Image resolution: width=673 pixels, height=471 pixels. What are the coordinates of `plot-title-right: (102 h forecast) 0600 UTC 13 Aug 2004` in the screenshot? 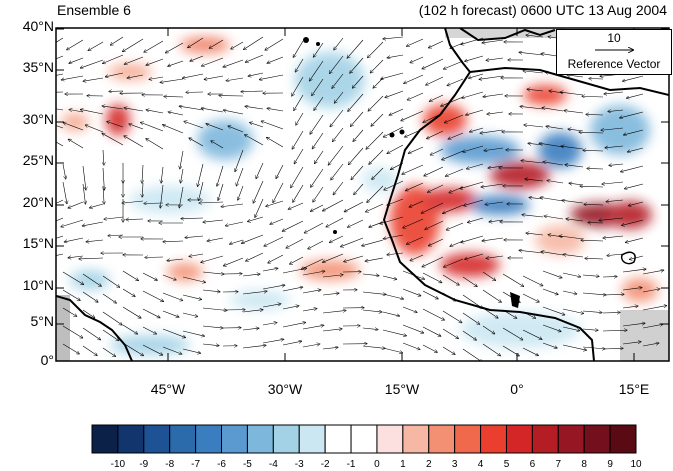 It's located at (542, 10).